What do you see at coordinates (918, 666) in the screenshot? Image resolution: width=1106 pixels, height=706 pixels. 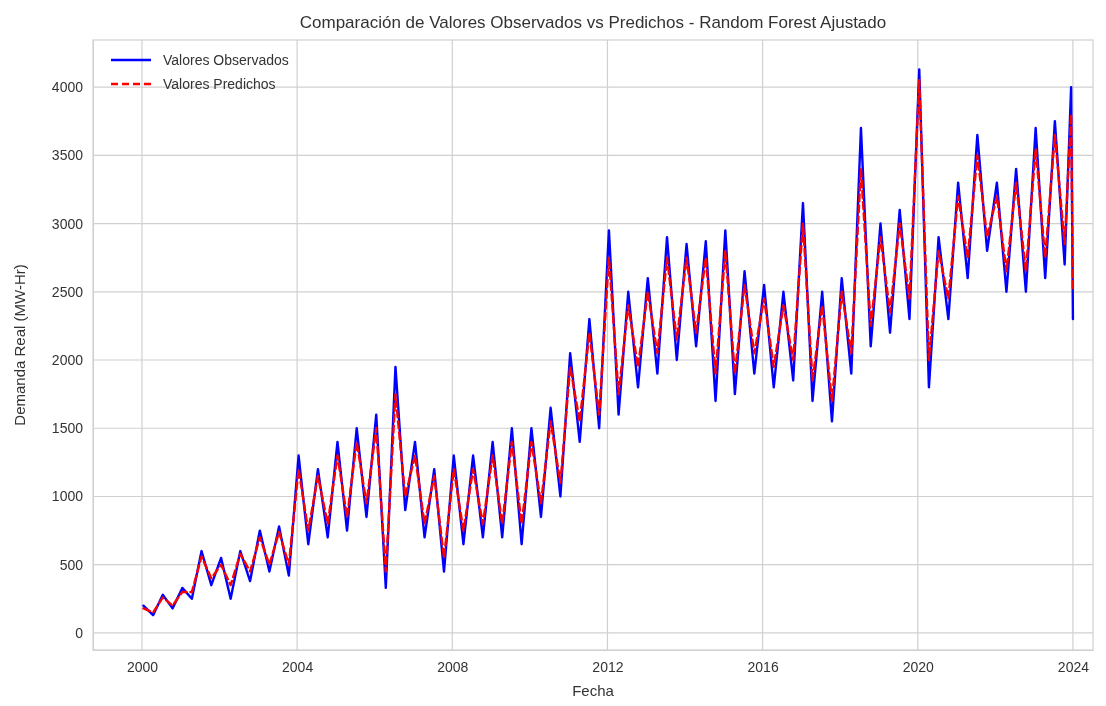 I see `x-tick-label: 2020` at bounding box center [918, 666].